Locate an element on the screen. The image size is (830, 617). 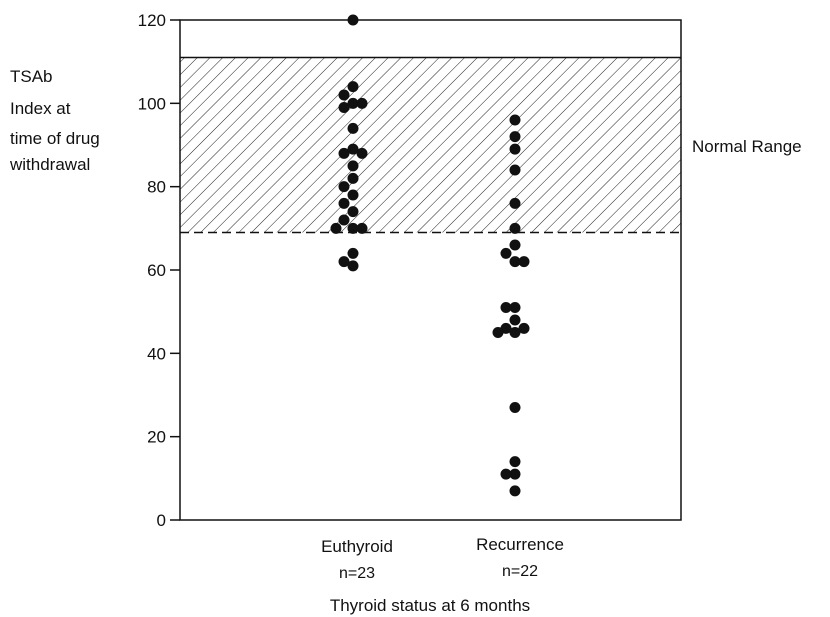
normal-range-label: Normal Range is located at coordinates (747, 146).